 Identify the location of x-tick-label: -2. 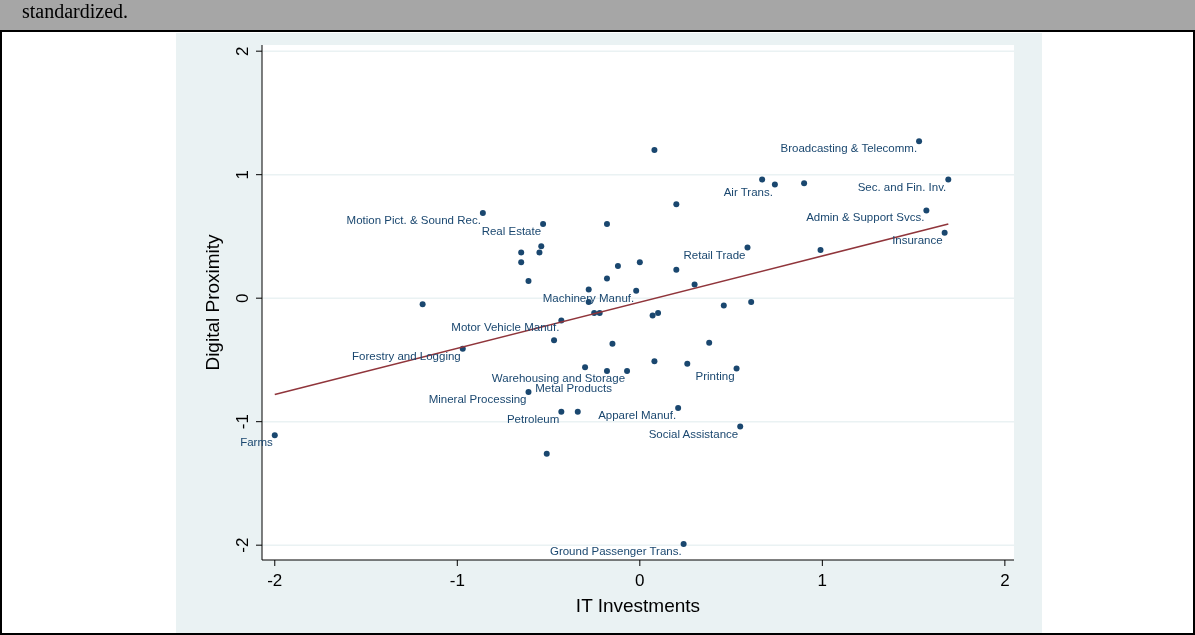
(275, 580).